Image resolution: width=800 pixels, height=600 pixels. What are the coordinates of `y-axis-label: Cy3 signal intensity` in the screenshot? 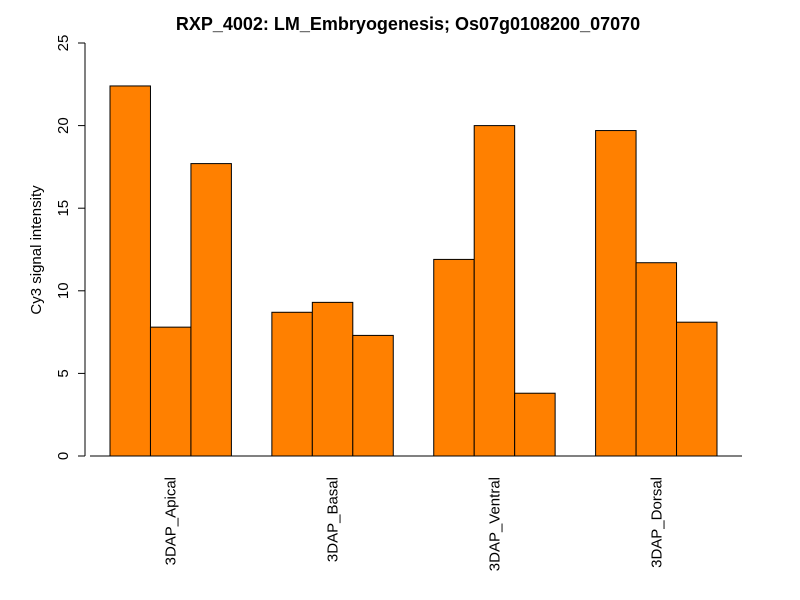 It's located at (36, 250).